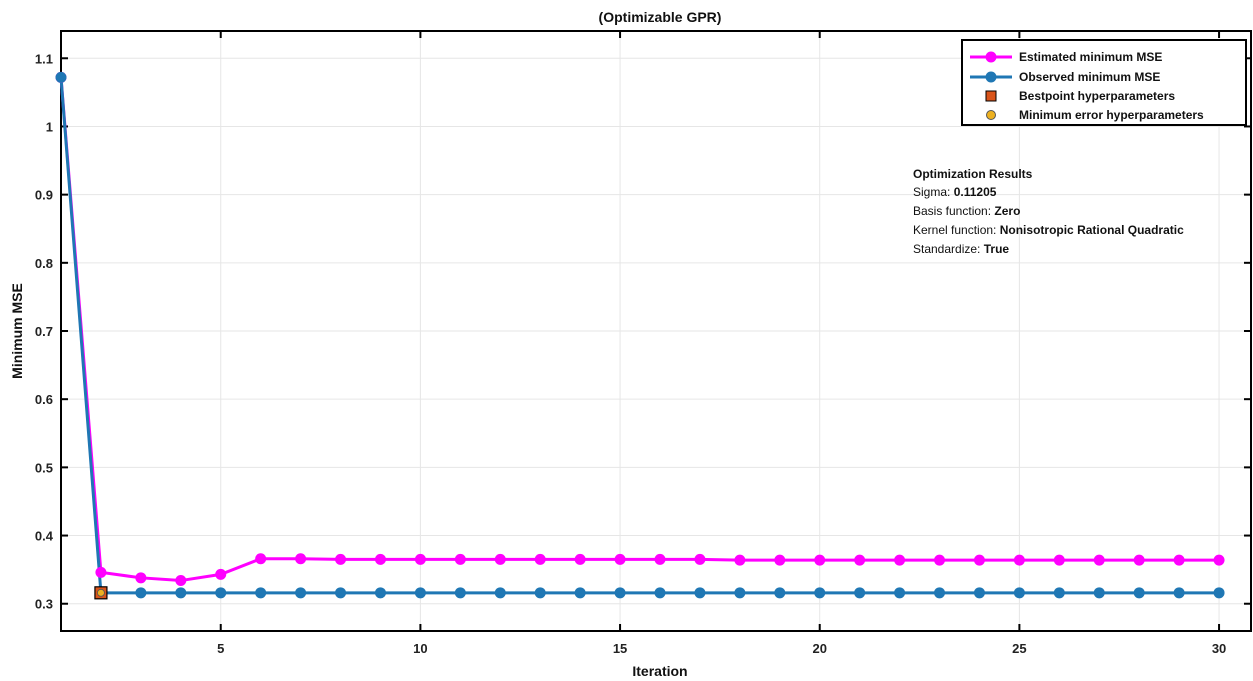 The image size is (1253, 681). I want to click on kernel-label: Kernel function:, so click(954, 230).